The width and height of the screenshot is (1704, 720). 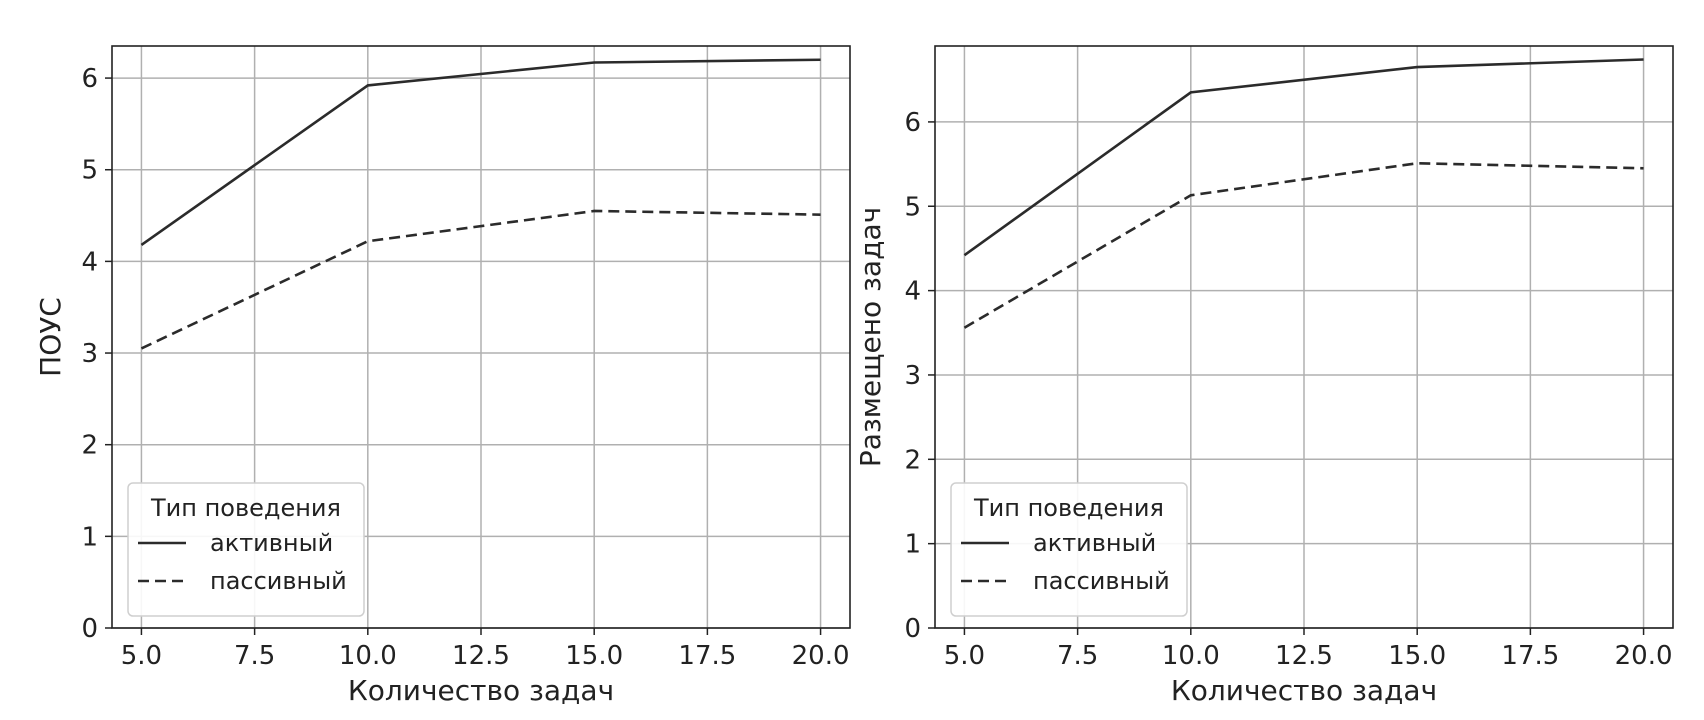 I want to click on y-axis-label: Размещено задач, so click(x=870, y=337).